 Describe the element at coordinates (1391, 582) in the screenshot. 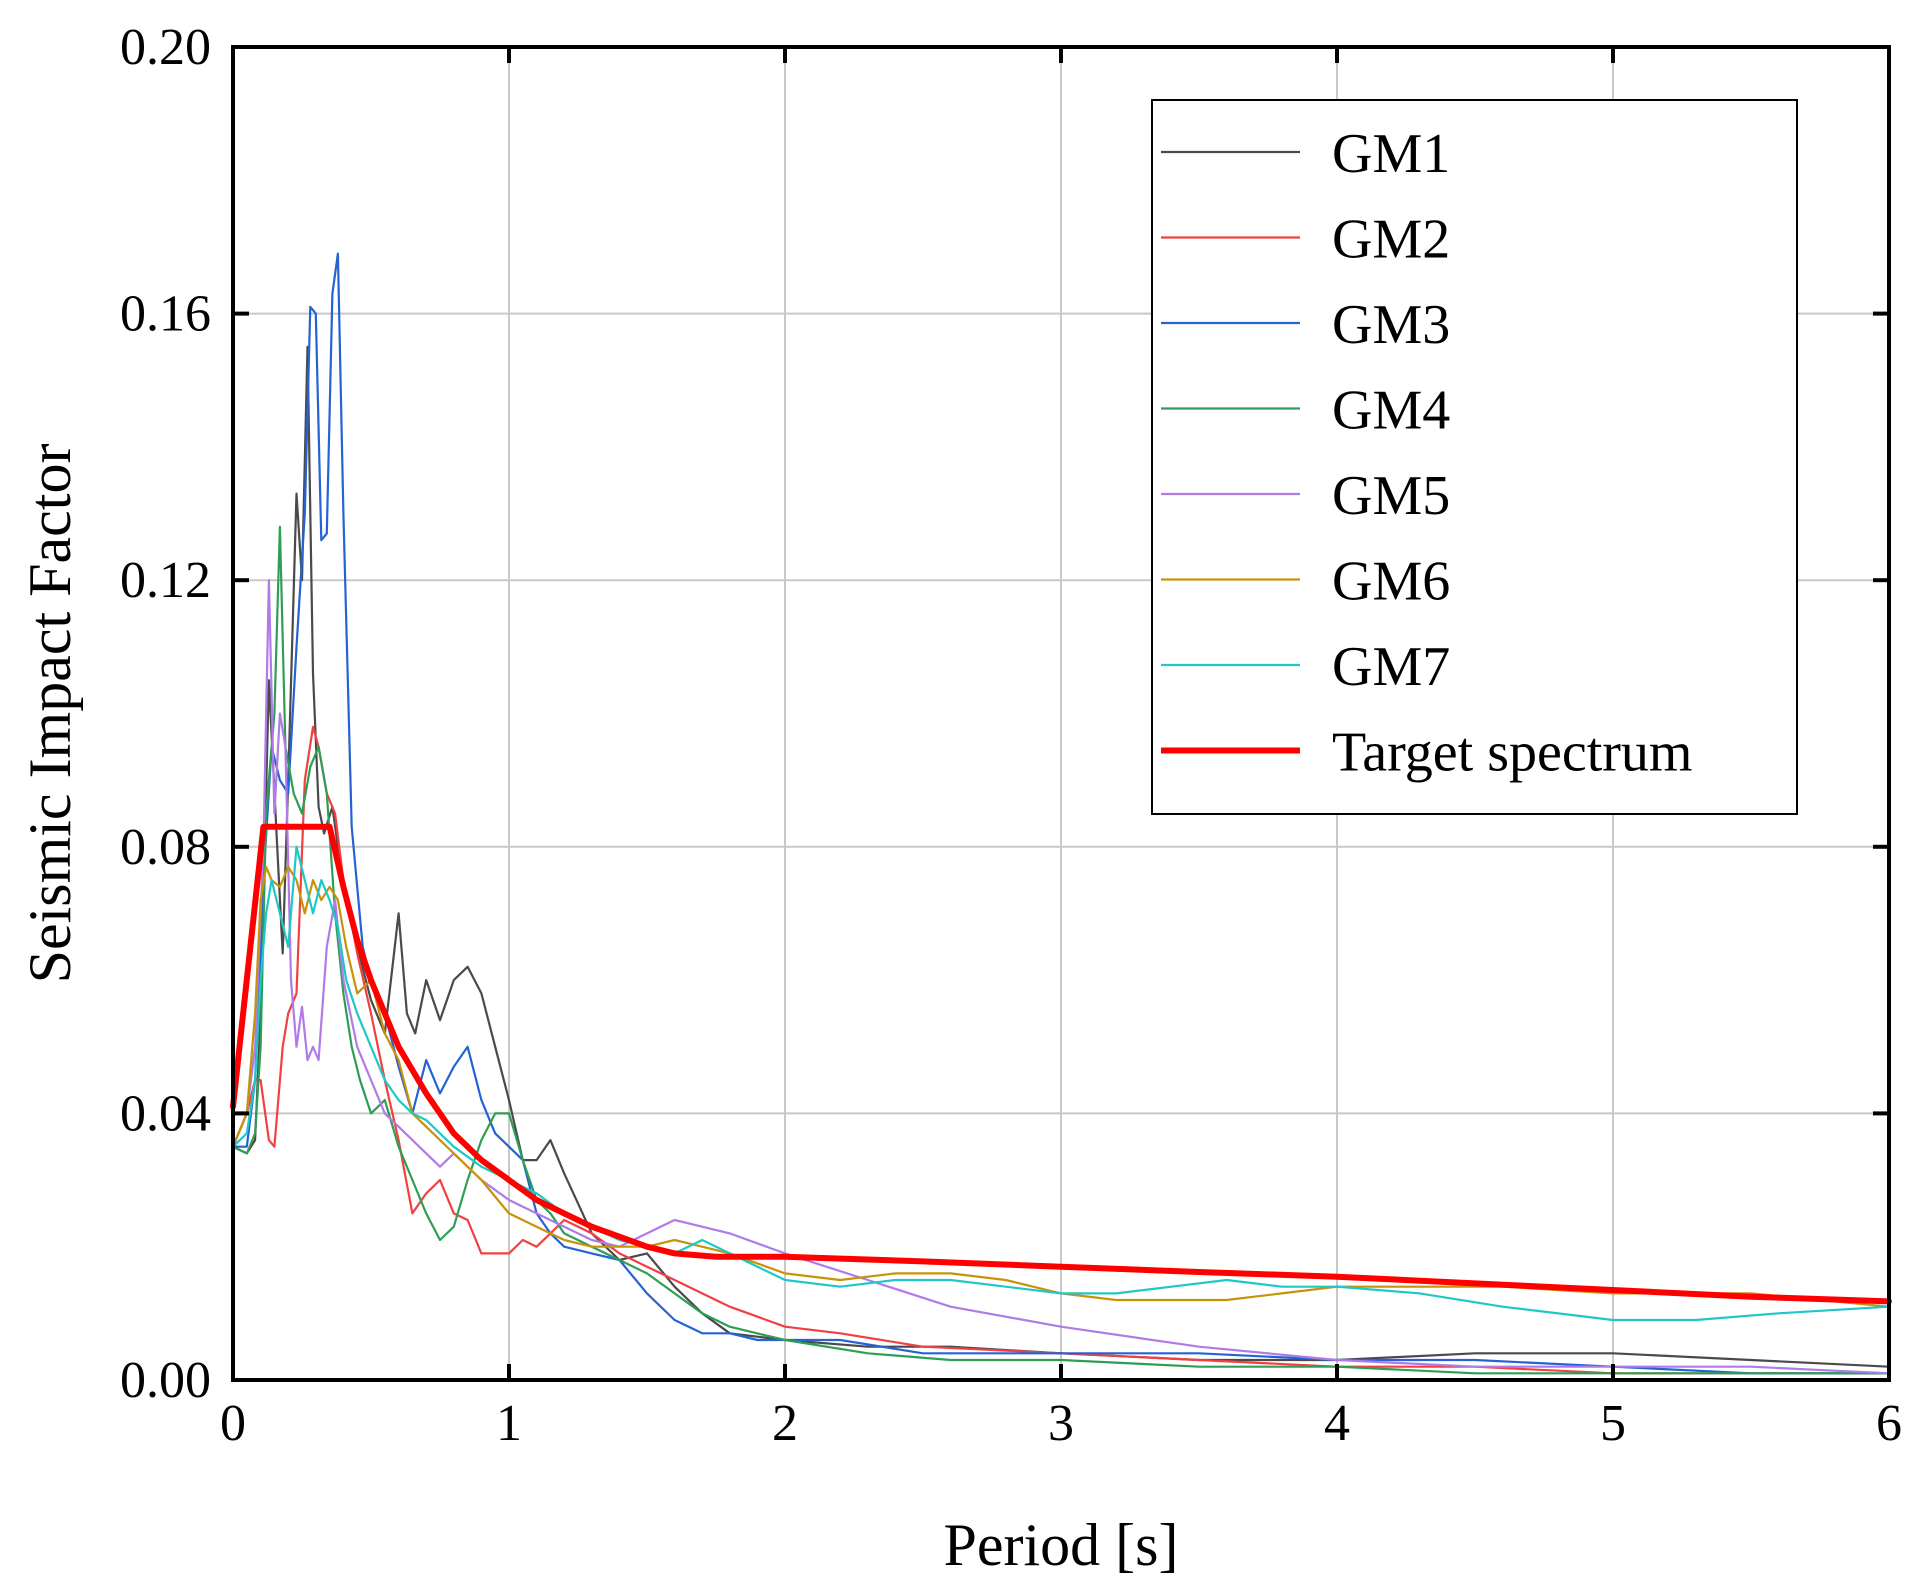

I see `legend-label: GM6` at that location.